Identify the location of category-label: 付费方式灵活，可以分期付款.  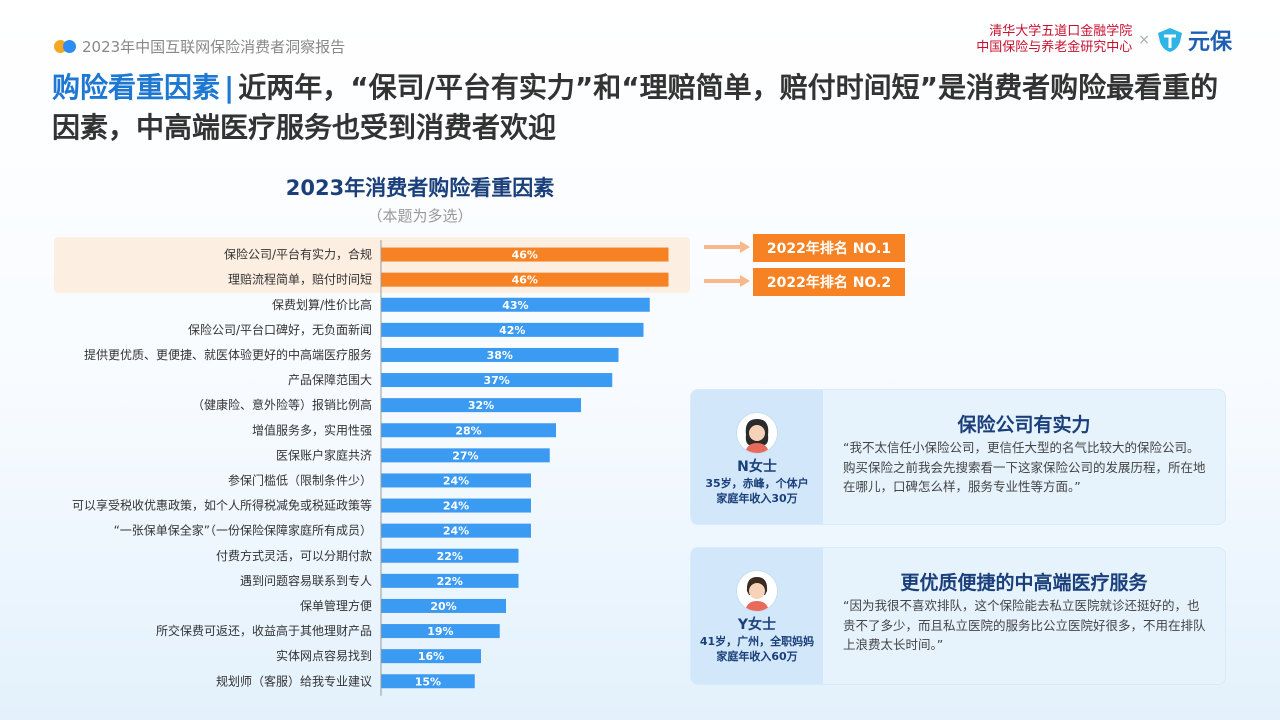
(294, 555).